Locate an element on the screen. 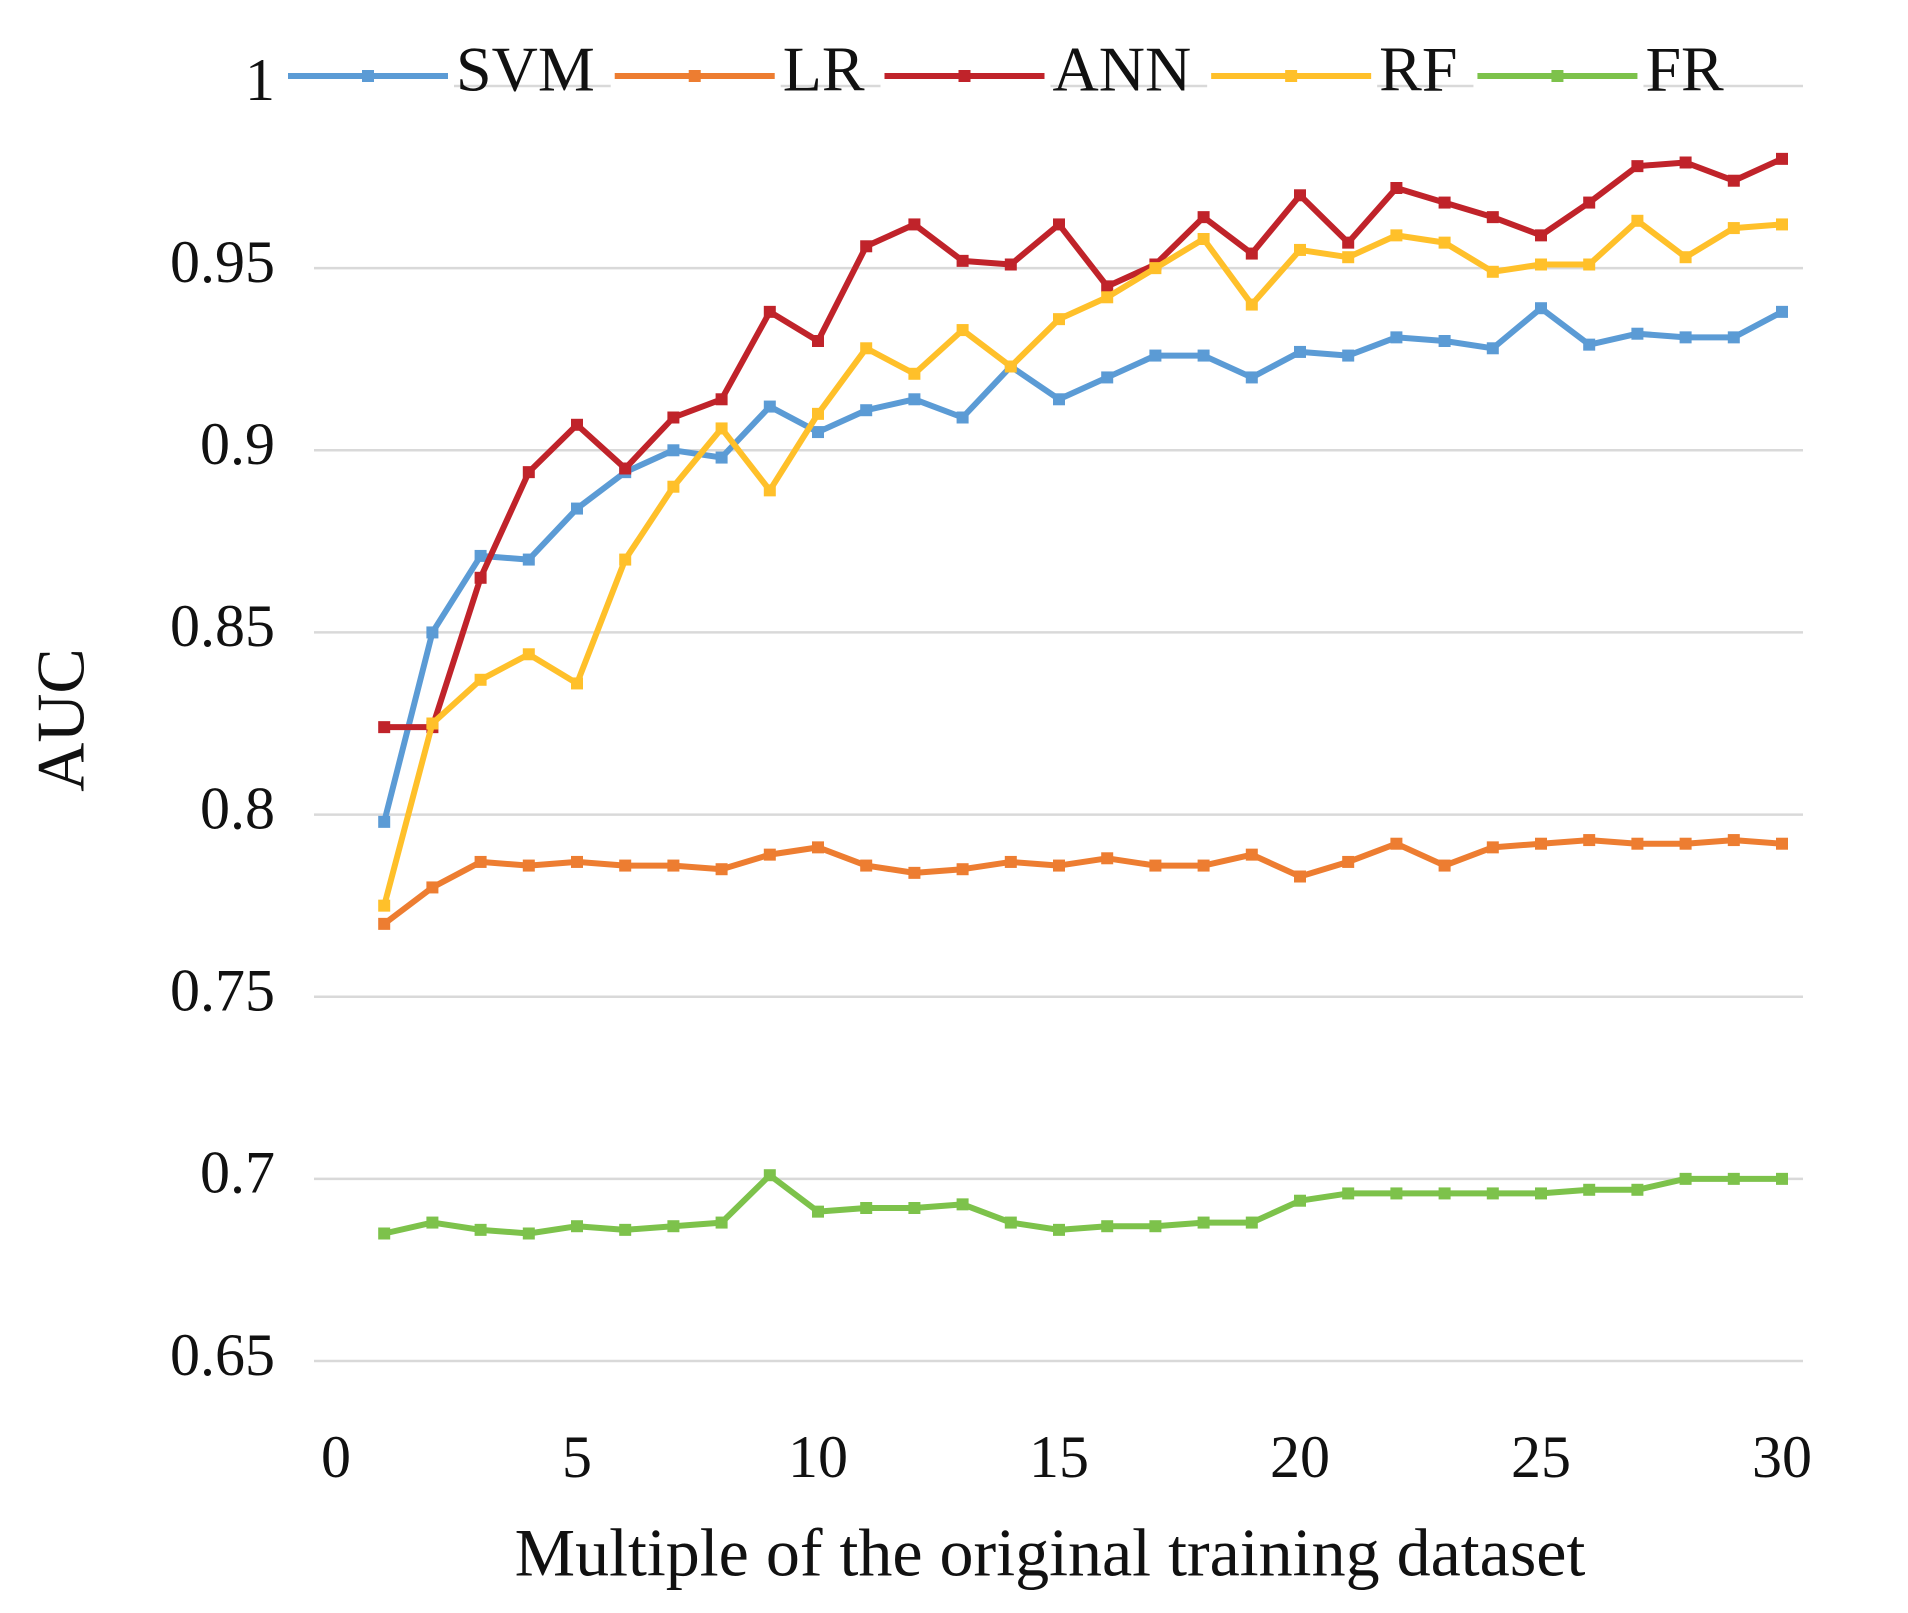 This screenshot has height=1613, width=1908. x-tick-label: 0 is located at coordinates (336, 1457).